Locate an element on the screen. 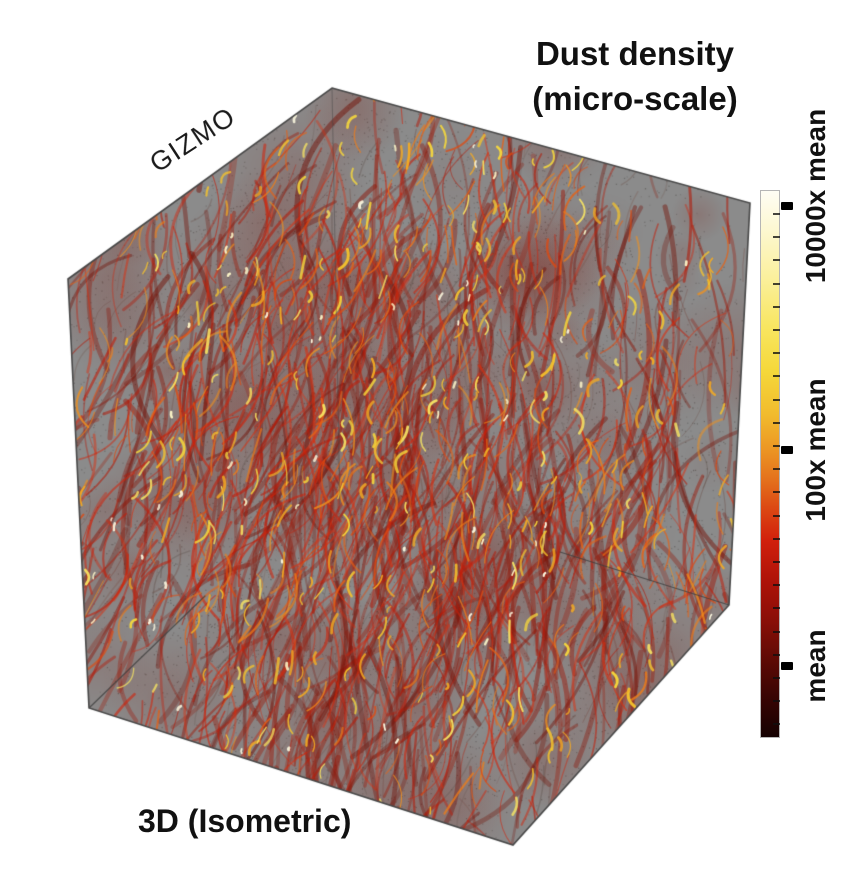 This screenshot has width=858, height=883. title-line-1: Dust density is located at coordinates (635, 53).